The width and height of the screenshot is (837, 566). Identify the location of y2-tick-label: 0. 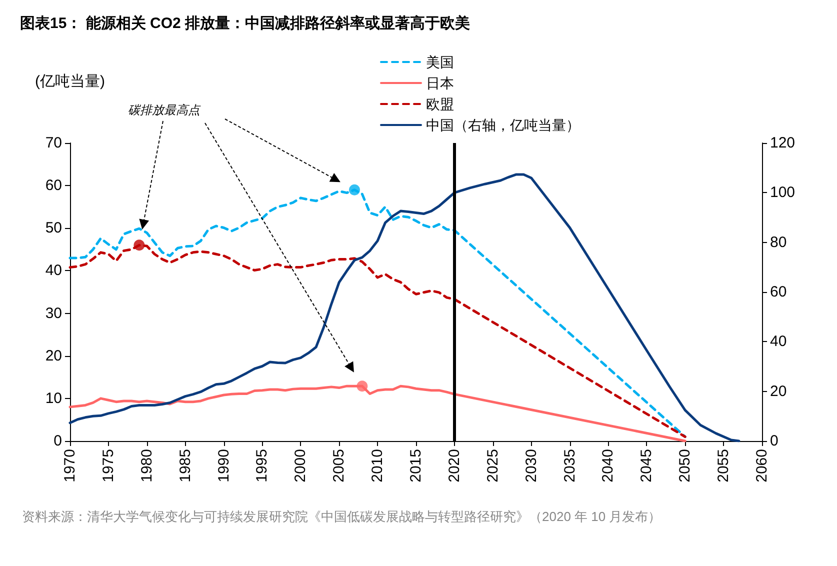
(774, 441).